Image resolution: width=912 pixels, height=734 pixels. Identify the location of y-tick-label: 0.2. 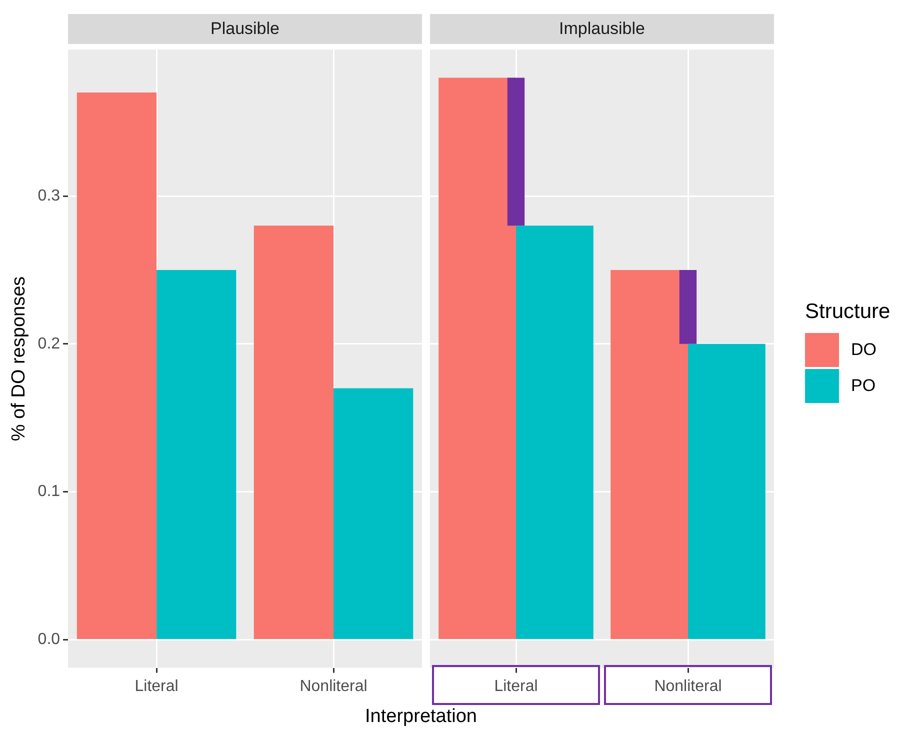
(49, 343).